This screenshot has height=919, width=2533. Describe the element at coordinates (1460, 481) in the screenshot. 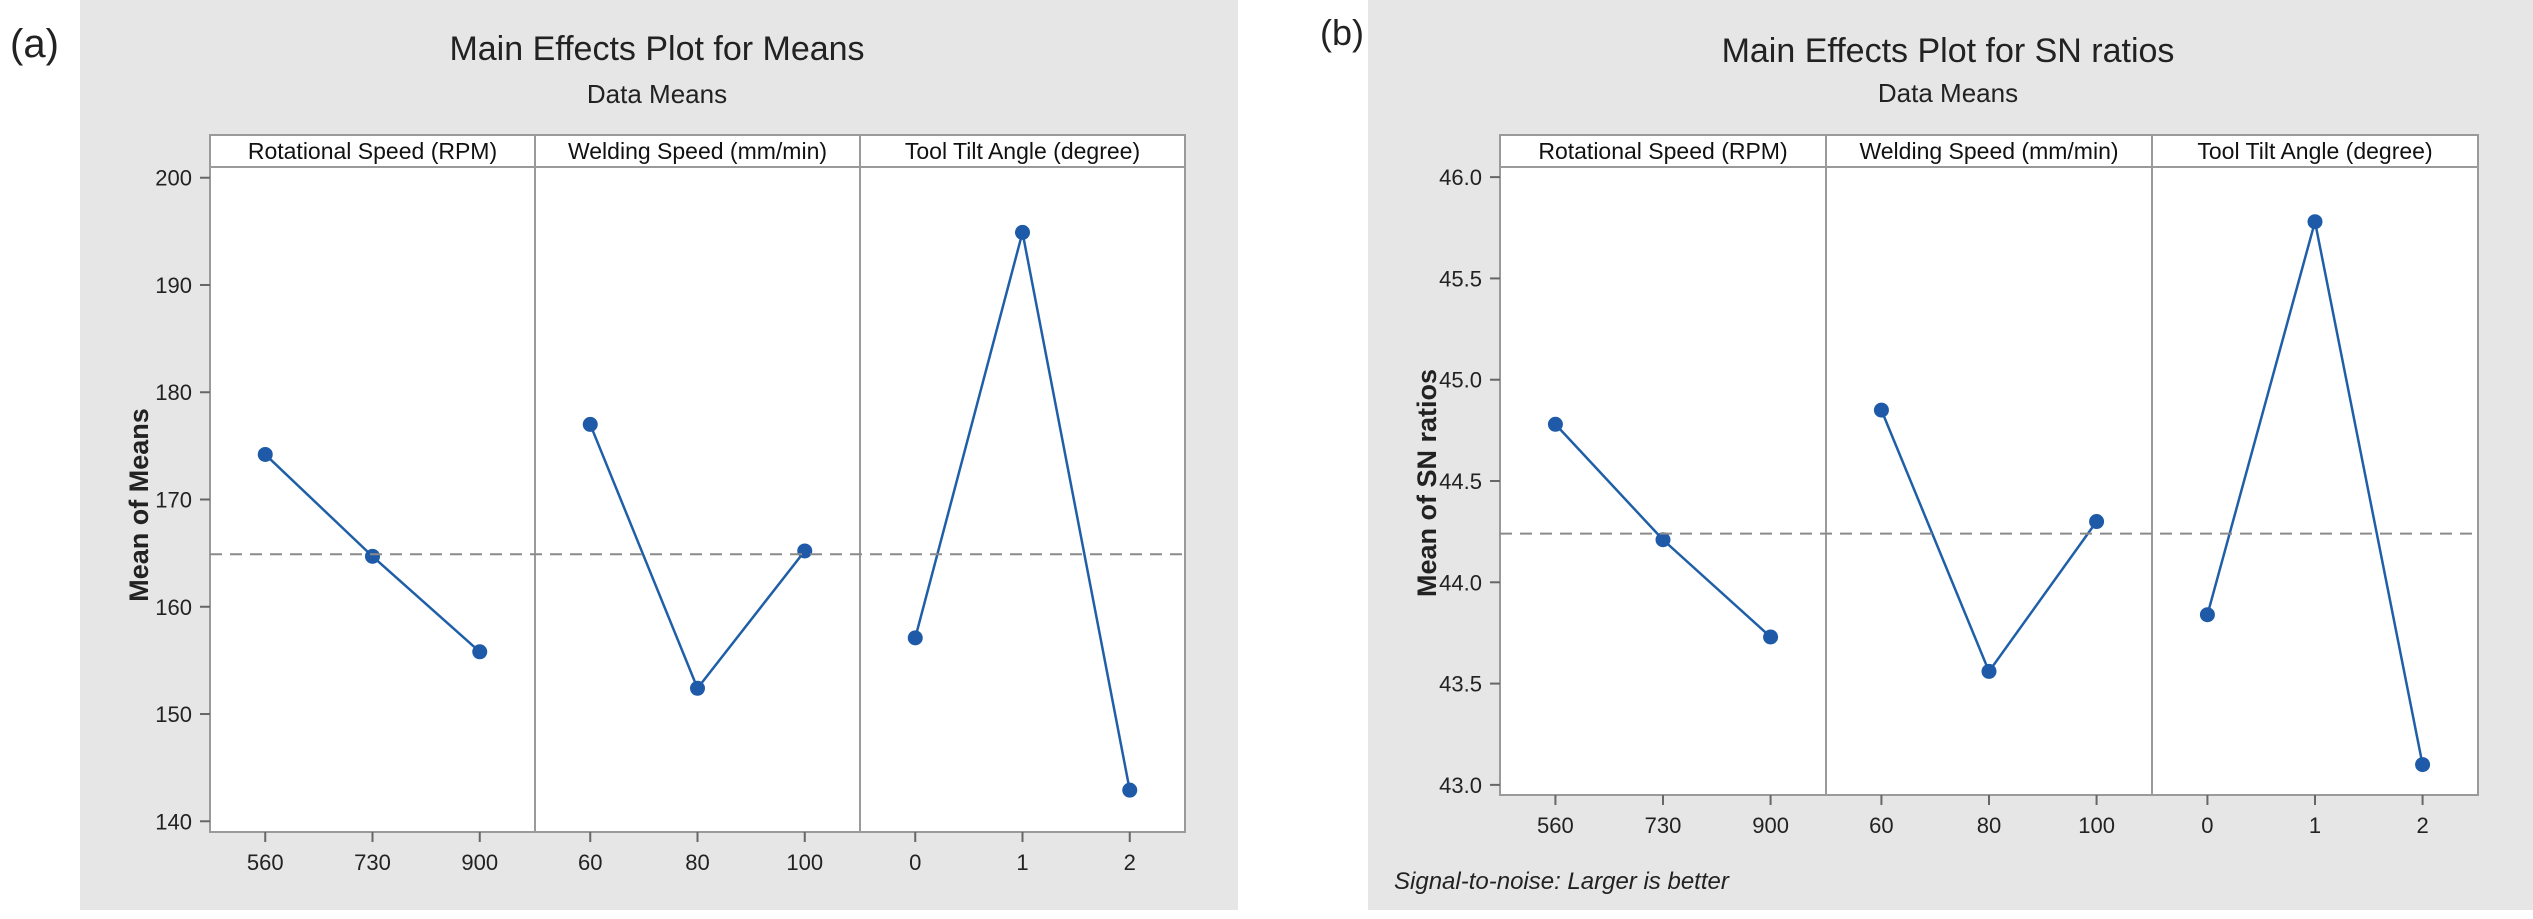

I see `y-tick-label: 44.5` at that location.